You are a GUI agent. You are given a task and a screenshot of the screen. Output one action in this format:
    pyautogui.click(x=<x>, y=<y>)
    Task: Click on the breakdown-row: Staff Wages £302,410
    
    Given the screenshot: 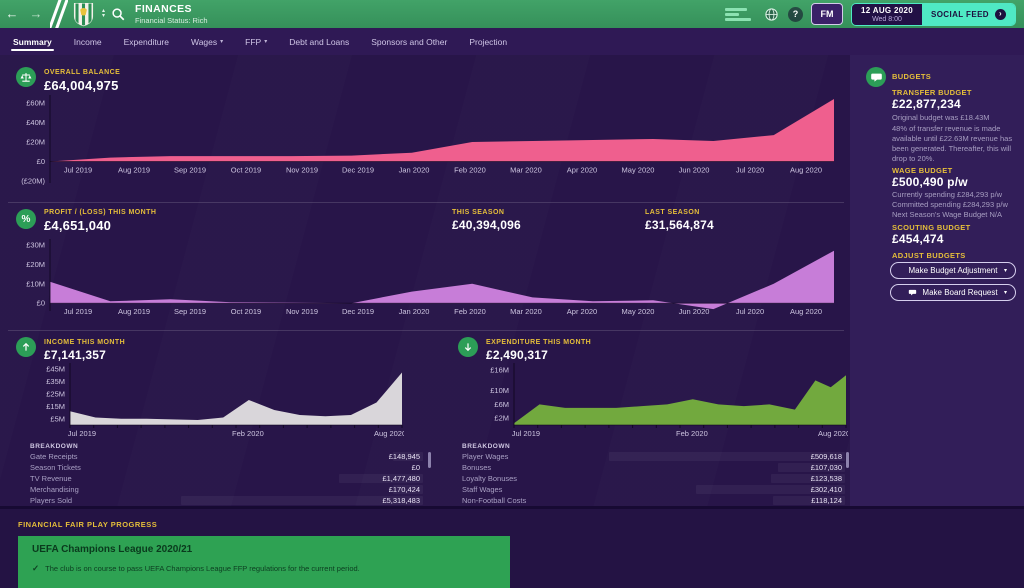 What is the action you would take?
    pyautogui.click(x=653, y=489)
    